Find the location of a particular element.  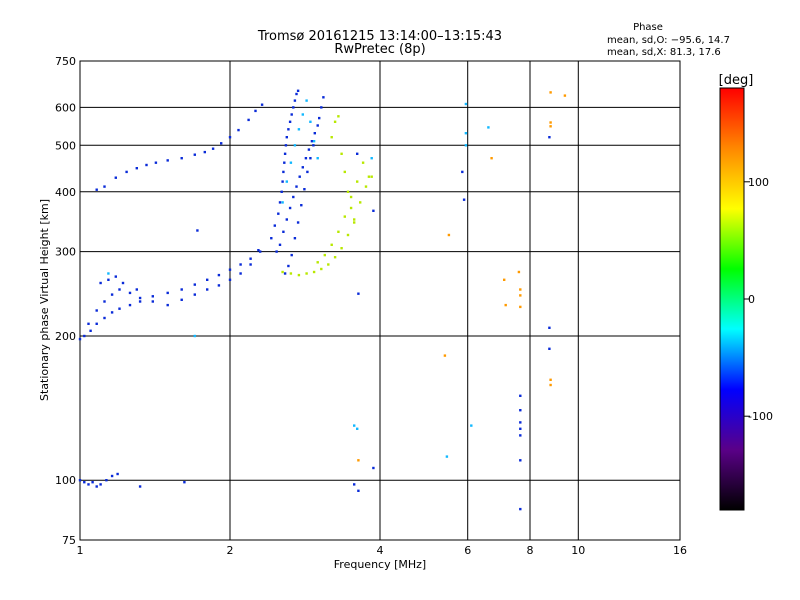

colorbar-label: [deg] is located at coordinates (736, 80).